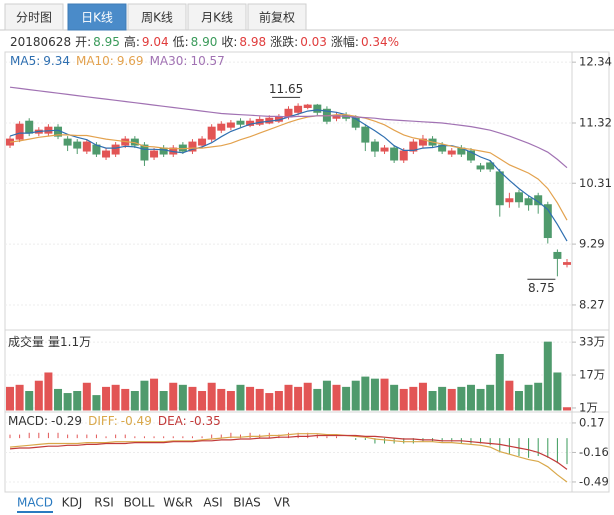 The height and width of the screenshot is (515, 614). What do you see at coordinates (155, 42) in the screenshot?
I see `quote-field-value: 9.04` at bounding box center [155, 42].